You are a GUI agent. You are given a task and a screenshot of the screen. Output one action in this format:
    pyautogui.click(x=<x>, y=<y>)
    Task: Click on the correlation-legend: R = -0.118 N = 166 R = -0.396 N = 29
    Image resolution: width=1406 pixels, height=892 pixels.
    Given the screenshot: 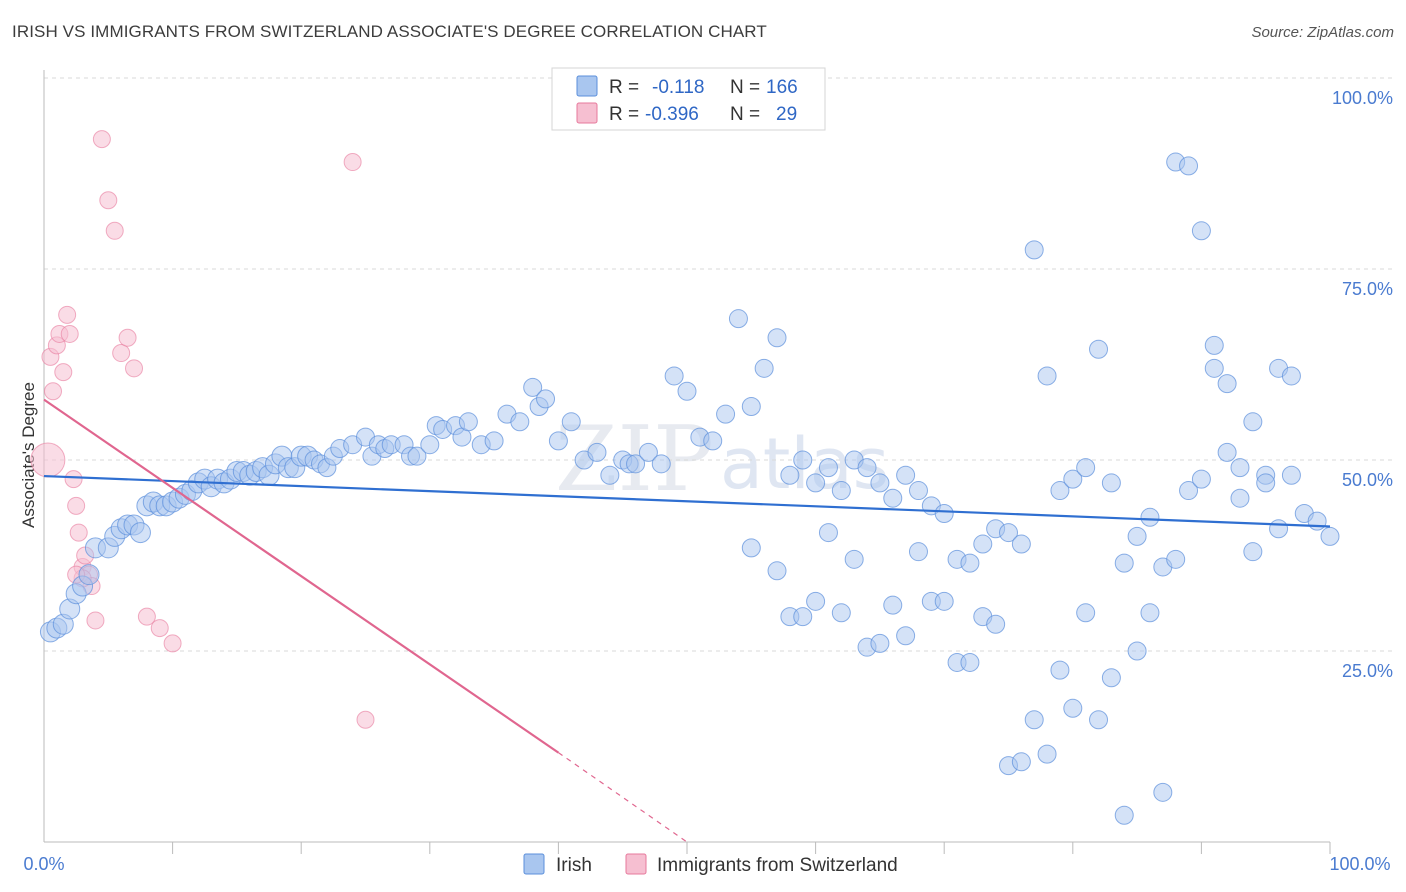 What is the action you would take?
    pyautogui.click(x=688, y=99)
    